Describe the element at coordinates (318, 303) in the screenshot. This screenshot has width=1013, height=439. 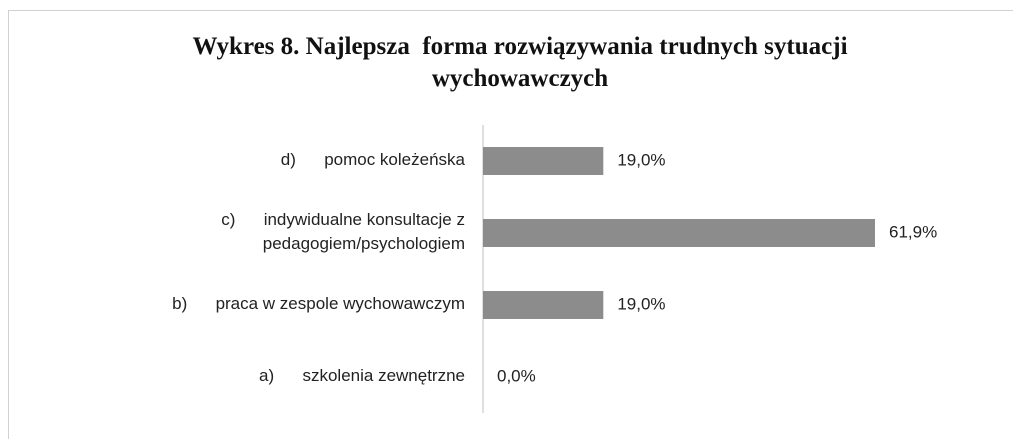
I see `y-tick-label: b) praca w zespole wychowawczym` at that location.